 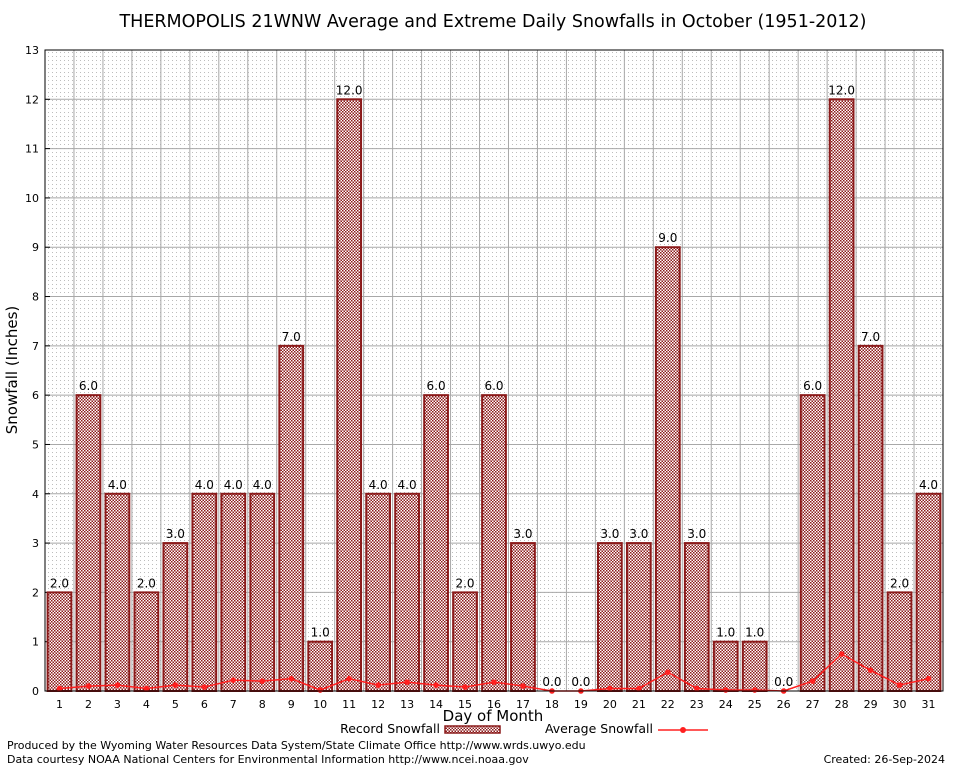 I want to click on x-tick-label: 2, so click(x=88, y=704).